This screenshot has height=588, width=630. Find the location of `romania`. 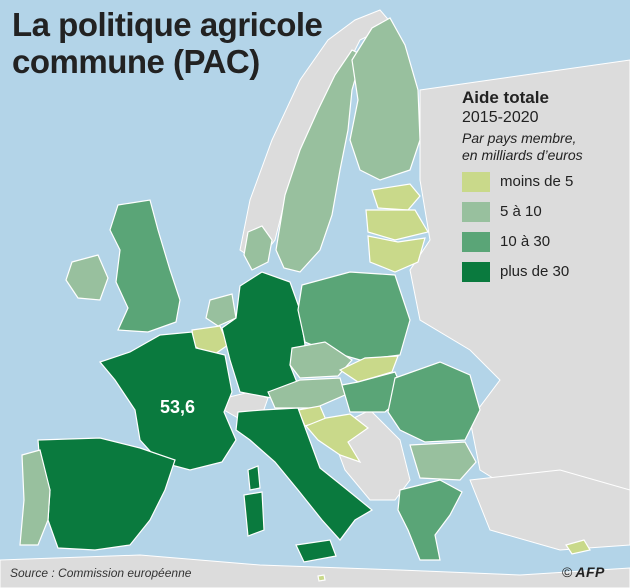

romania is located at coordinates (434, 402).